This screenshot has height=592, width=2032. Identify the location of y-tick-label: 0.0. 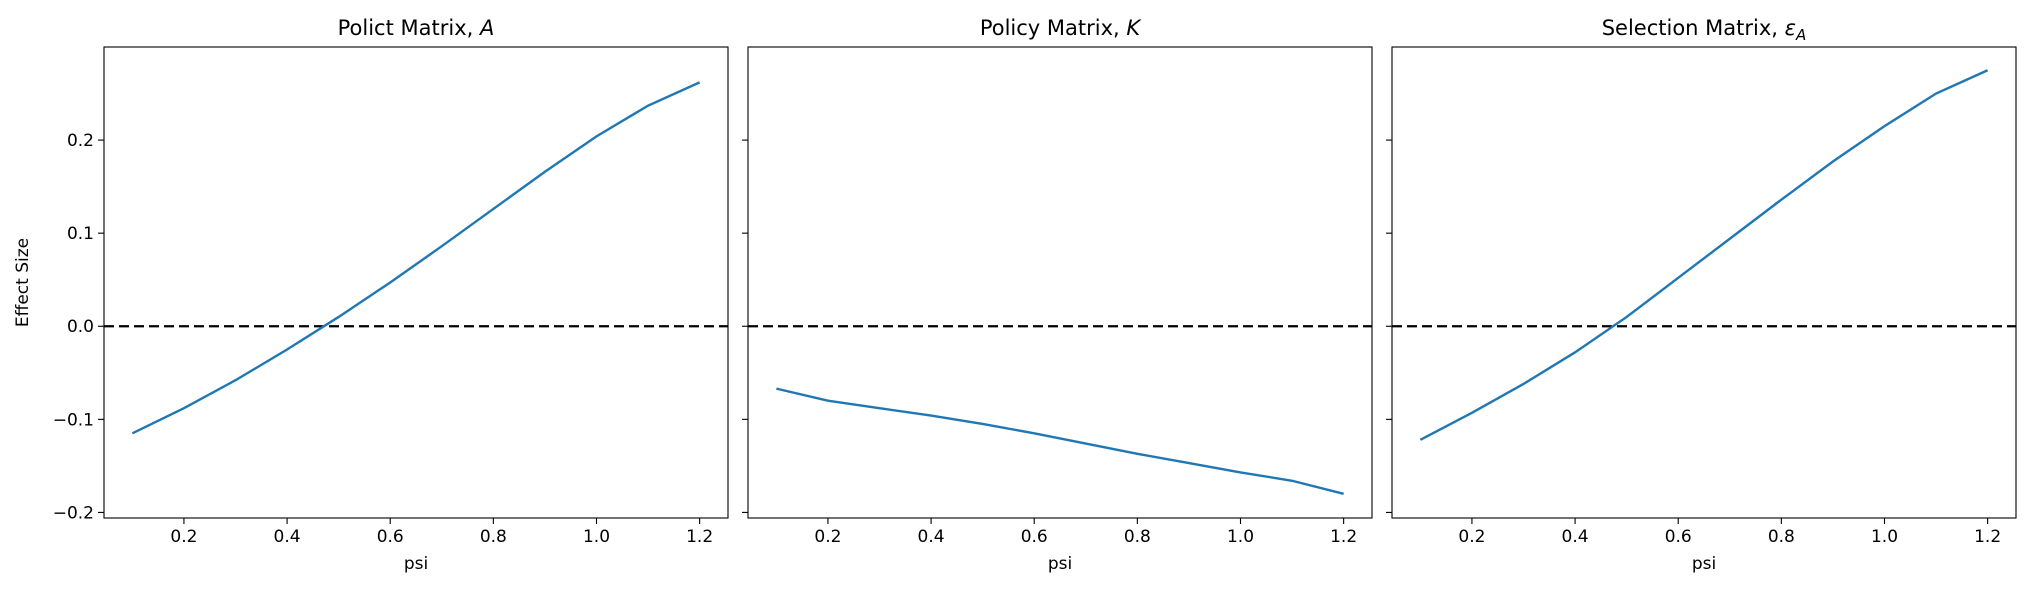
(80, 327).